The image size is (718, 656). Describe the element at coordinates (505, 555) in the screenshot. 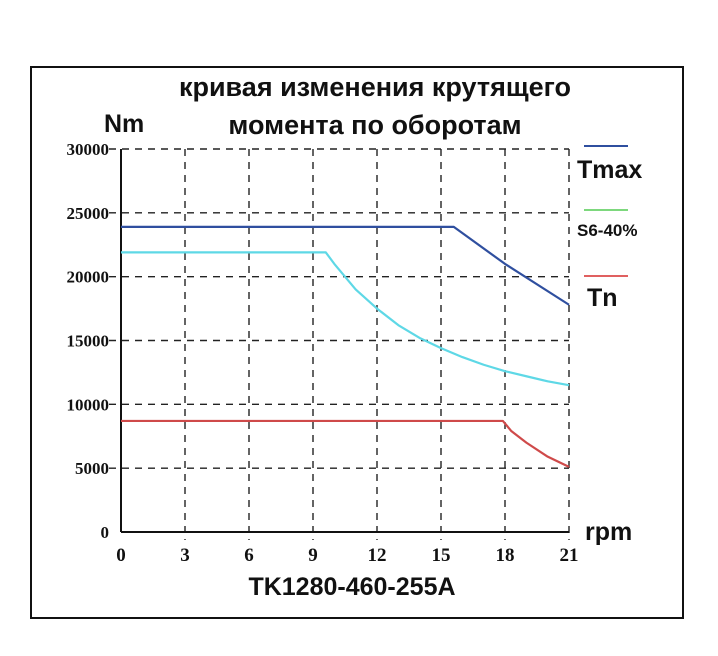

I see `x-tick-label: 18` at that location.